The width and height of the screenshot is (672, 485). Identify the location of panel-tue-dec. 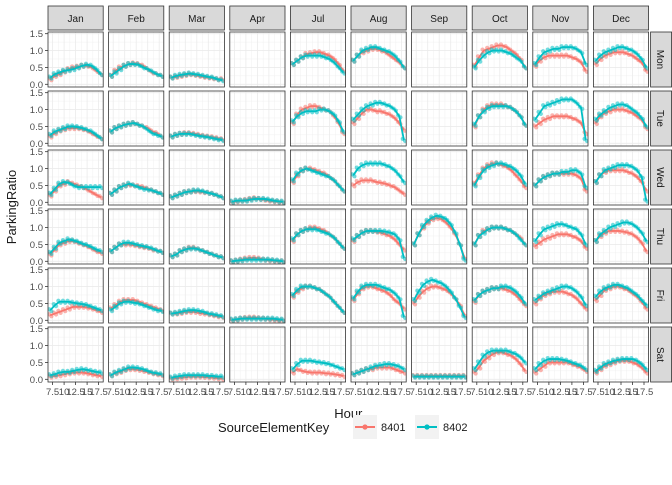
(621, 118).